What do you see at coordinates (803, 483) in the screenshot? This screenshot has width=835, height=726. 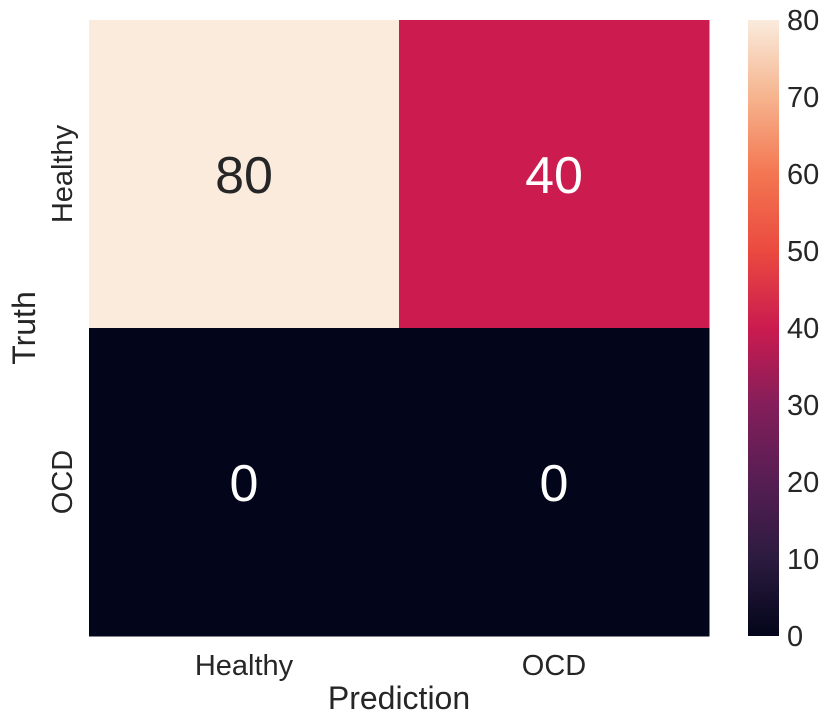 I see `colorbar-tick-label: 20` at bounding box center [803, 483].